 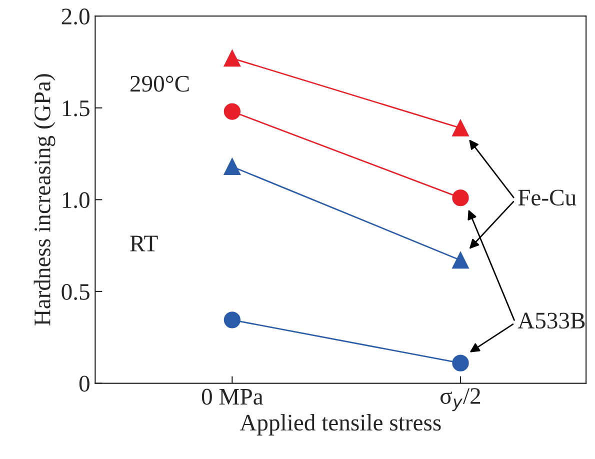 I want to click on annotation: 290°C, so click(x=159, y=84).